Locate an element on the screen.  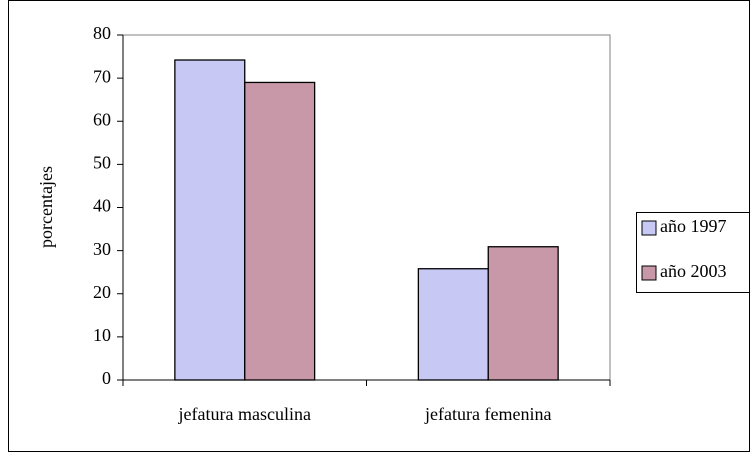
y-tick-label: 10 is located at coordinates (102, 335).